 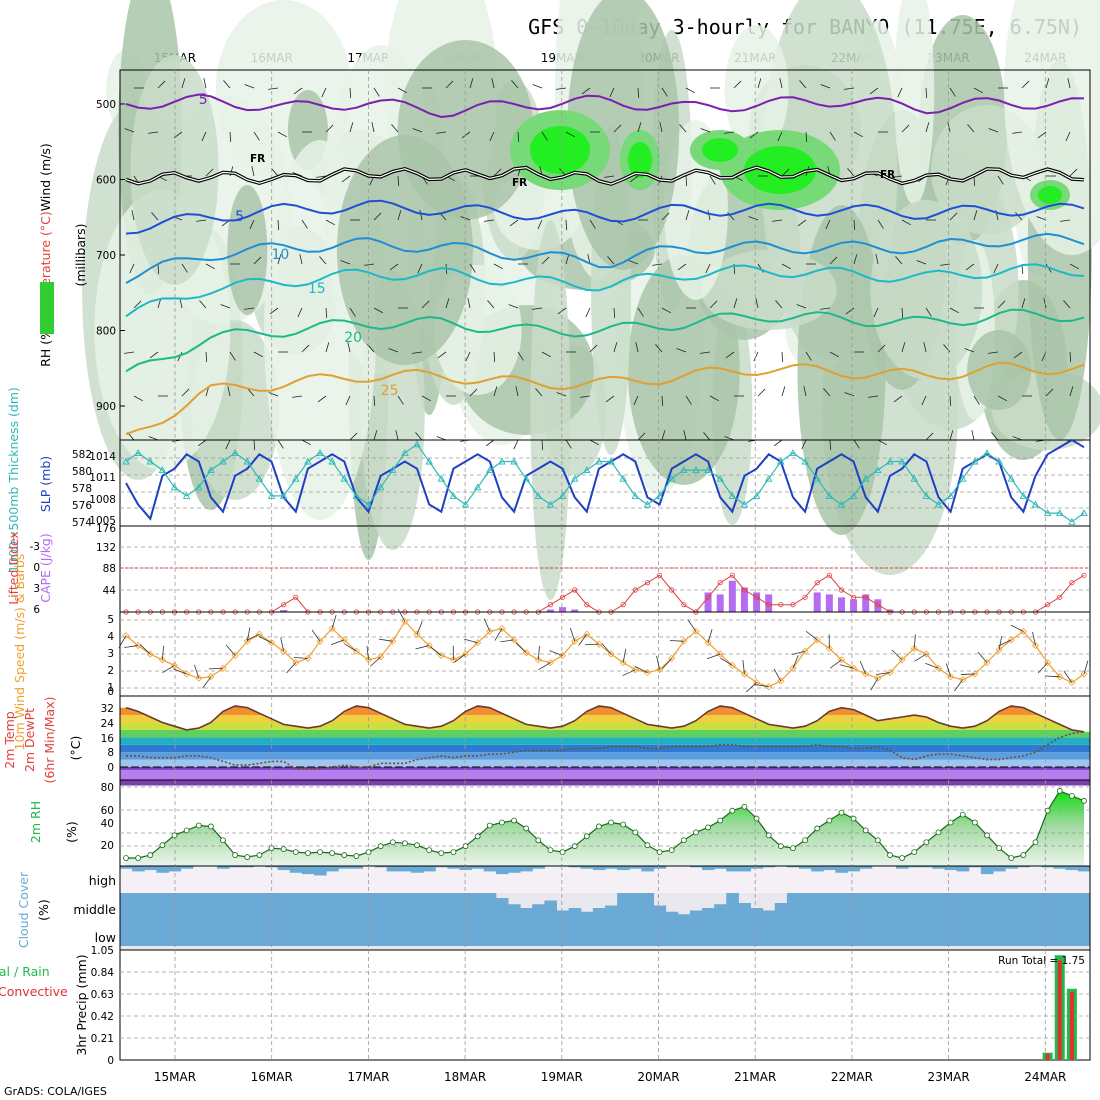 What do you see at coordinates (107, 709) in the screenshot?
I see `temp-tick: 32` at bounding box center [107, 709].